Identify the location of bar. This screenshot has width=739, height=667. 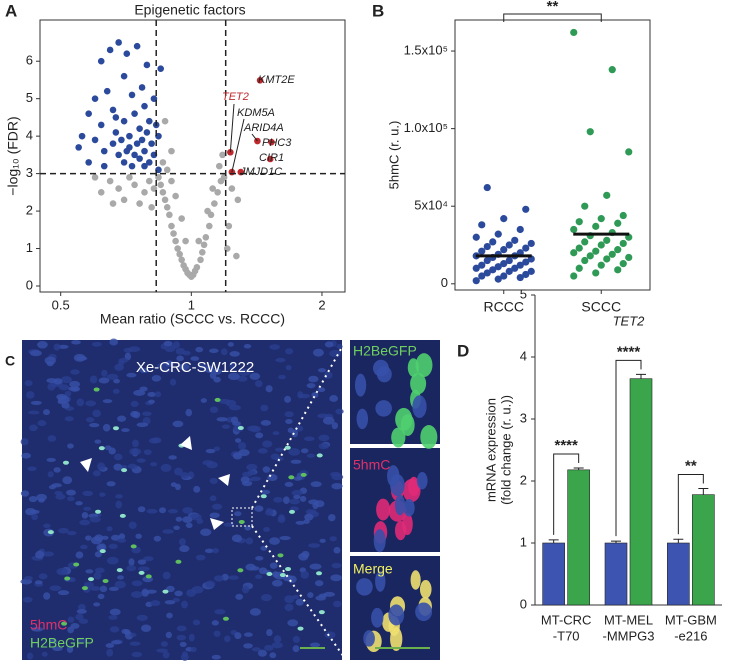
(616, 574).